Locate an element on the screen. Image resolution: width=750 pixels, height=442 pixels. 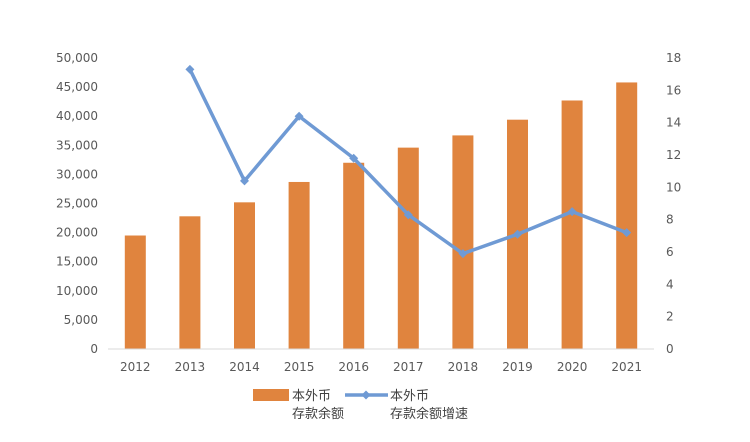
legend-label-bar: 存款余额 is located at coordinates (318, 414).